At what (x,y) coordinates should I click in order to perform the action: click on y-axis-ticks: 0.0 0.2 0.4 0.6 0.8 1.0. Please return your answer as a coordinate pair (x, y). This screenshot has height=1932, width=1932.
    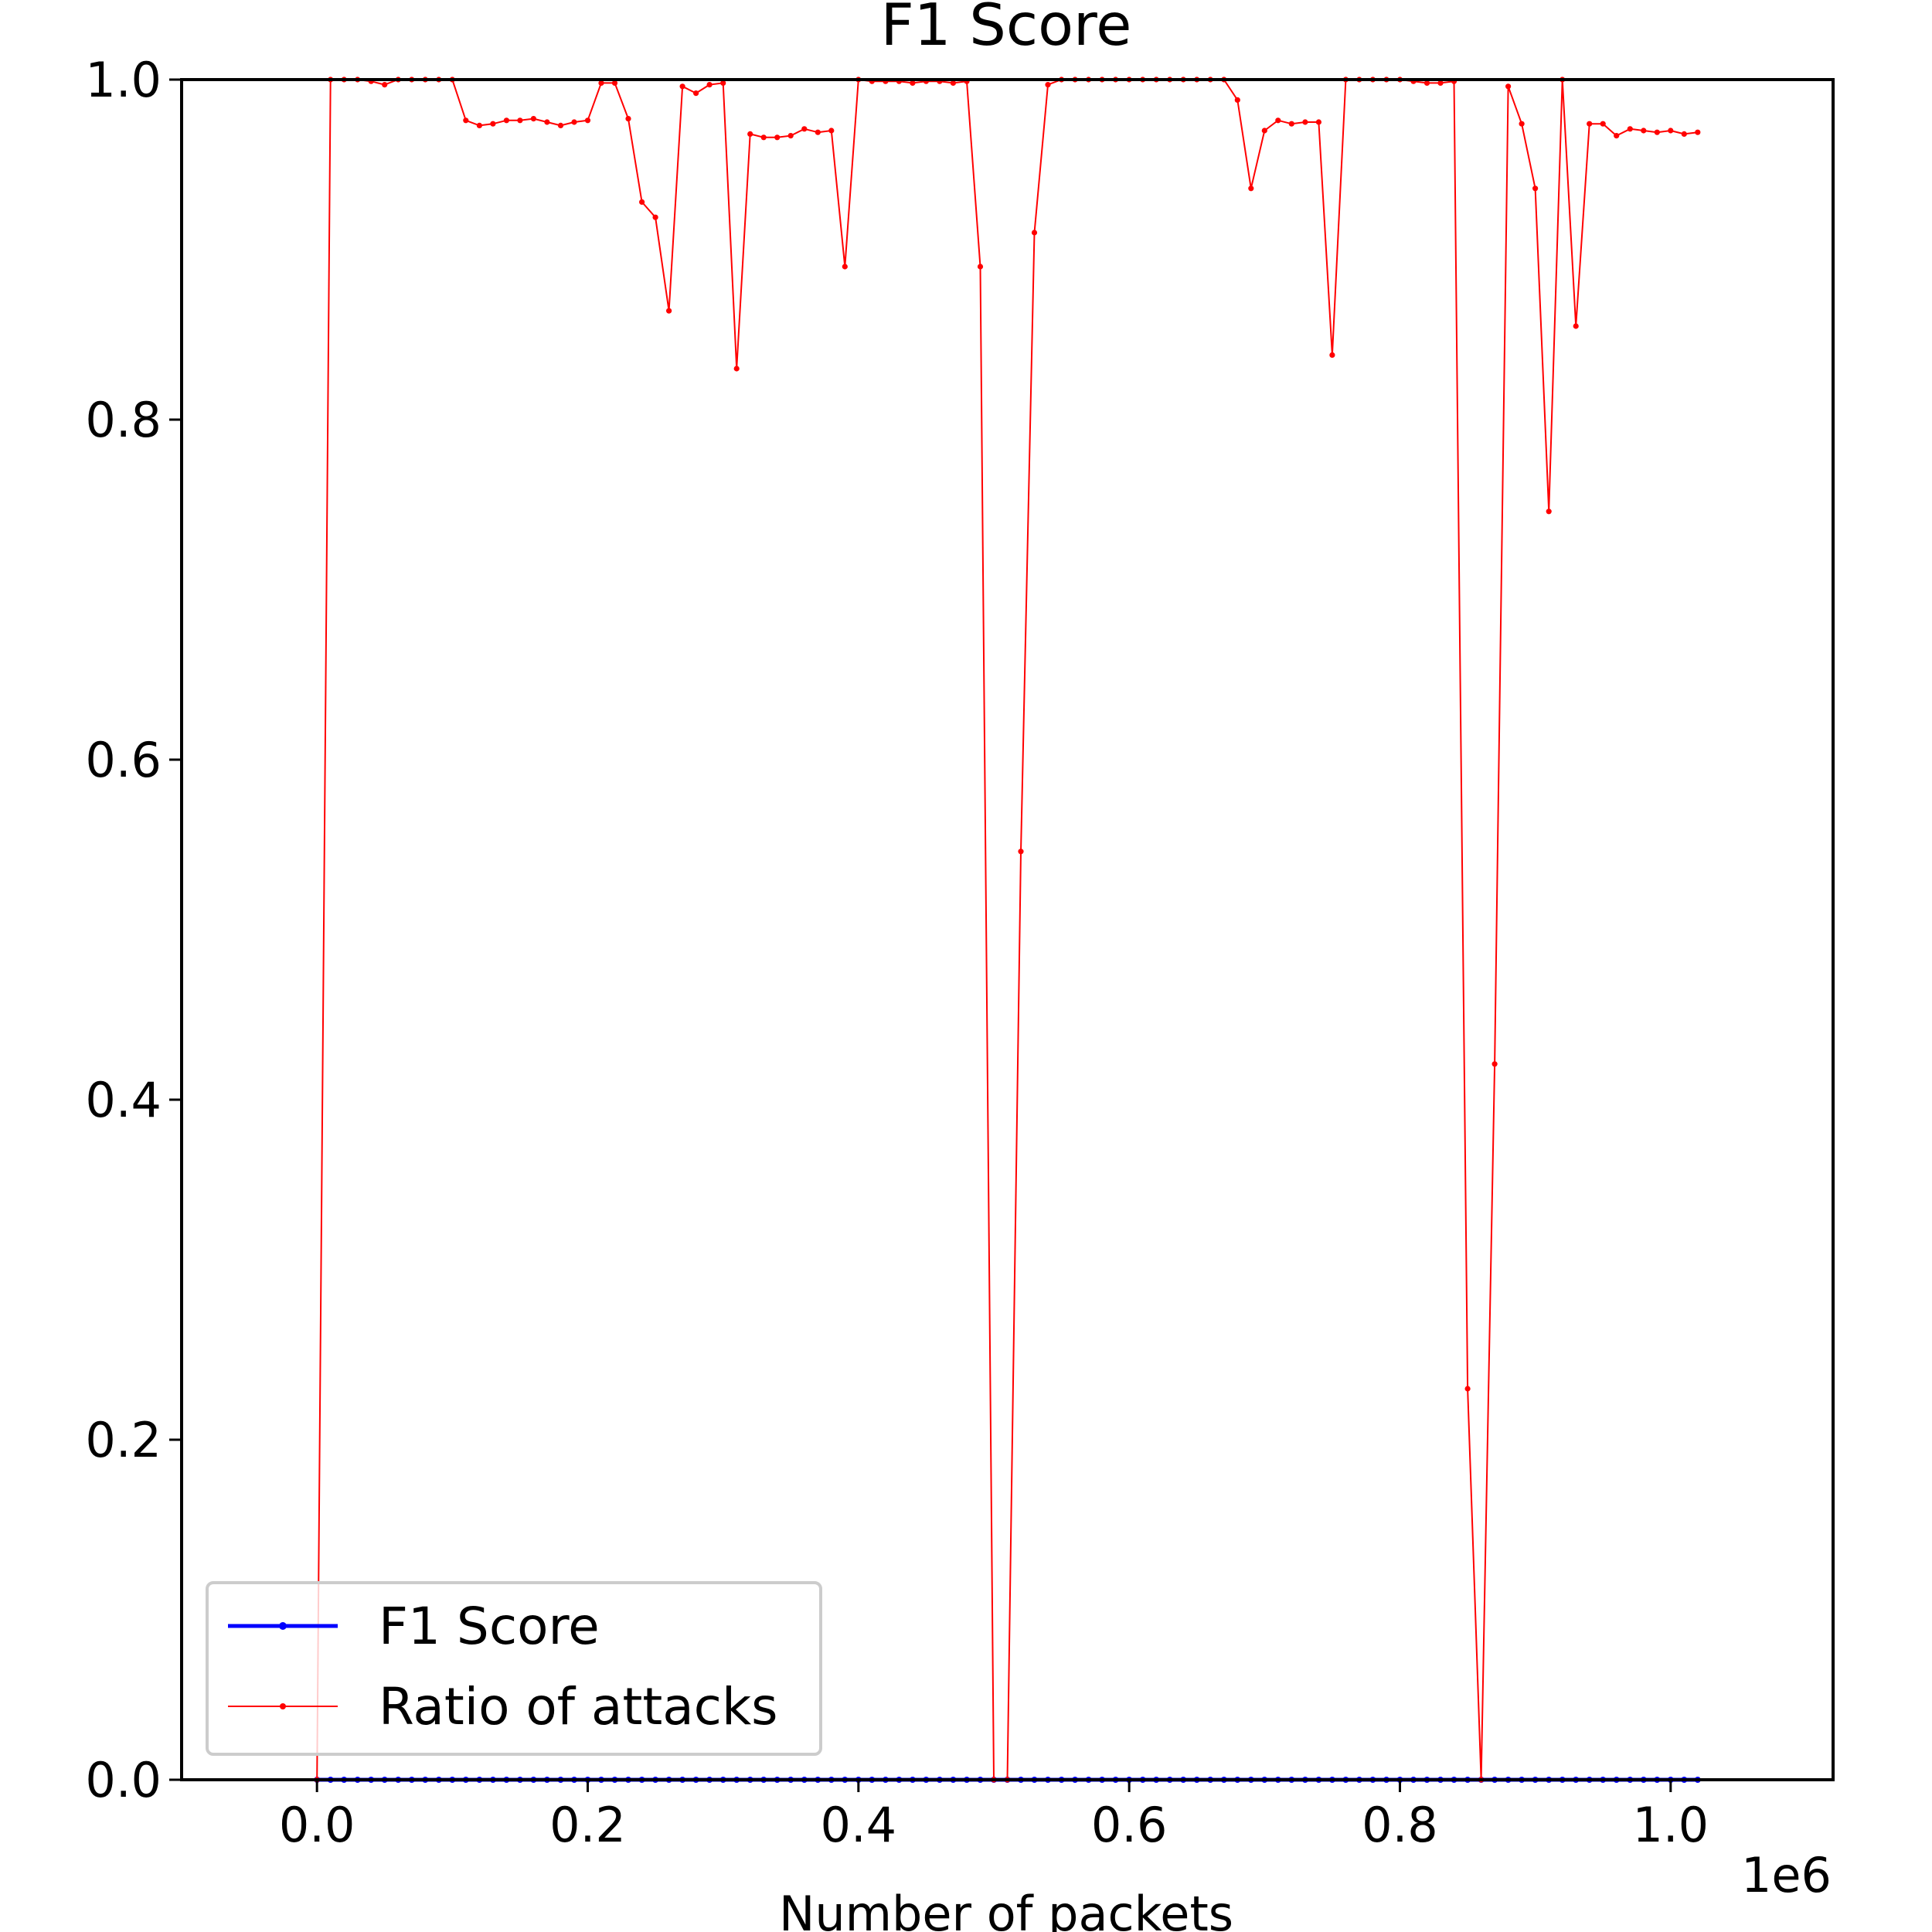
    Looking at the image, I should click on (134, 930).